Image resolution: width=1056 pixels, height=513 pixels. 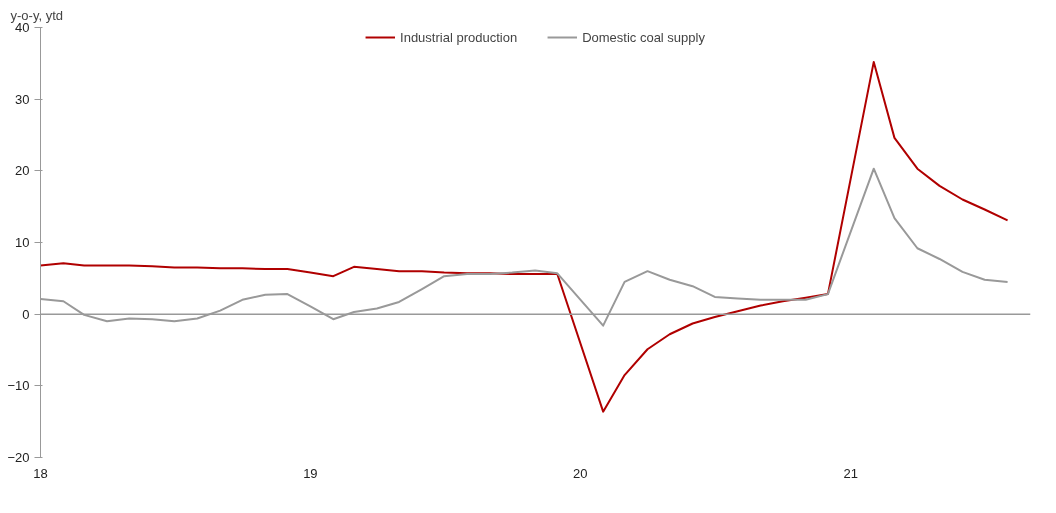 I want to click on y-tick-label: 0, so click(x=26, y=314).